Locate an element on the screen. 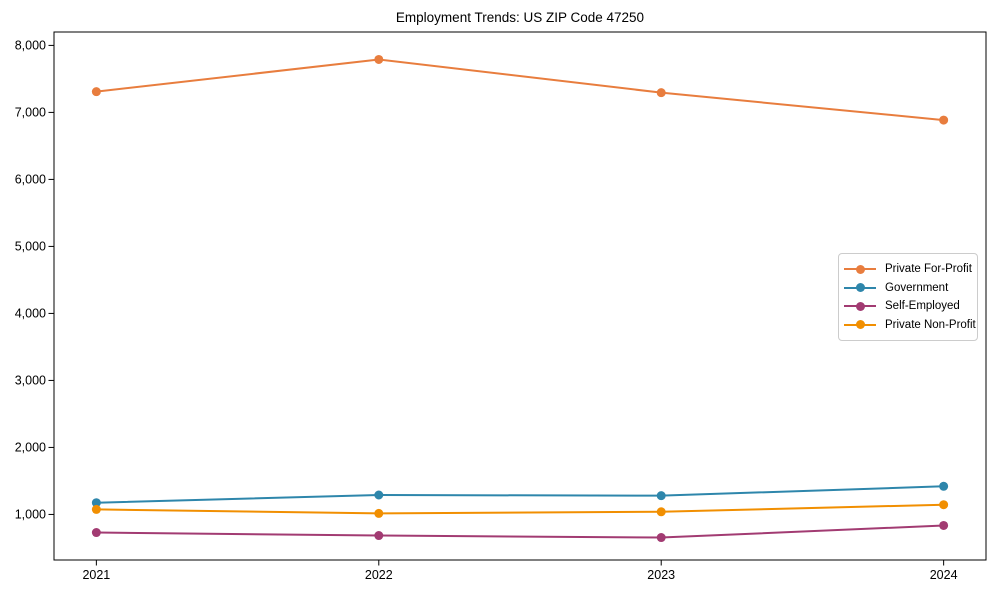 This screenshot has width=1000, height=600. legend-label: Private Non-Profit is located at coordinates (930, 324).